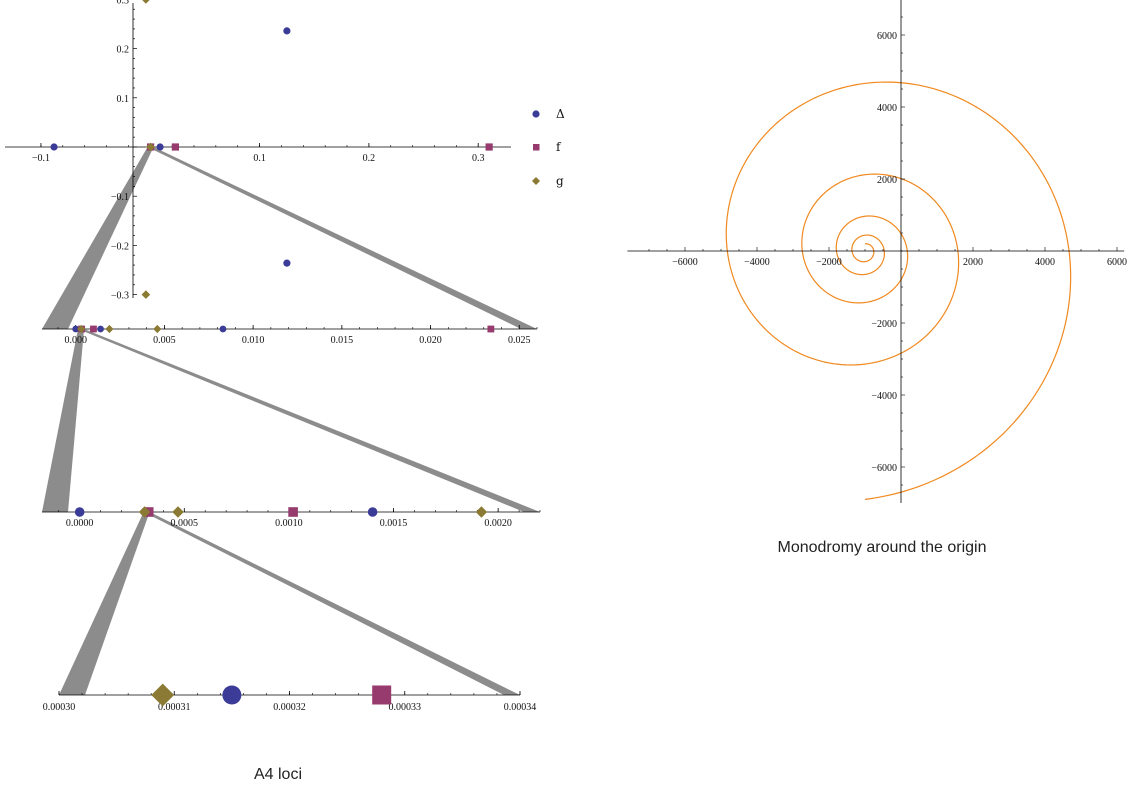 The height and width of the screenshot is (802, 1137). Describe the element at coordinates (887, 180) in the screenshot. I see `y-tick-label: 2000` at that location.